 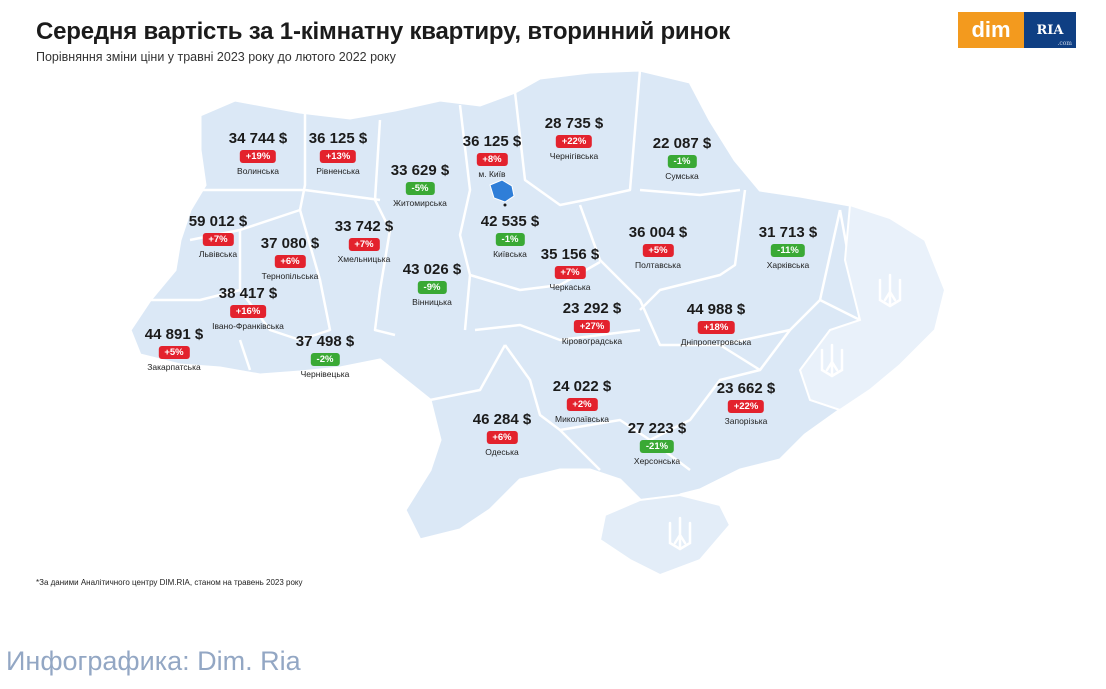 I want to click on region-label: 37 080 $ +6% Тернопільська, so click(x=290, y=258).